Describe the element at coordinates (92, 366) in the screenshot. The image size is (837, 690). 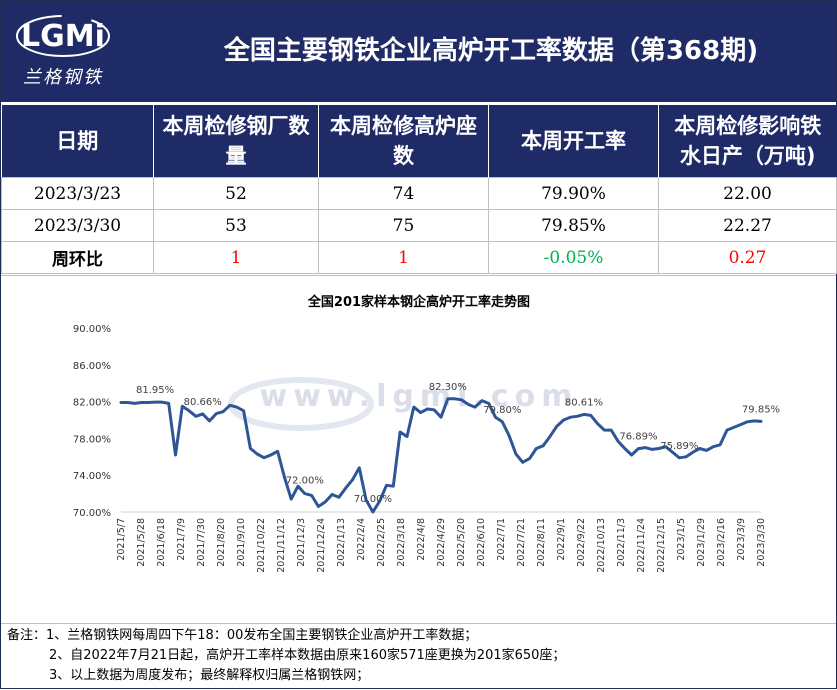
I see `y-tick-label: 86.00%` at that location.